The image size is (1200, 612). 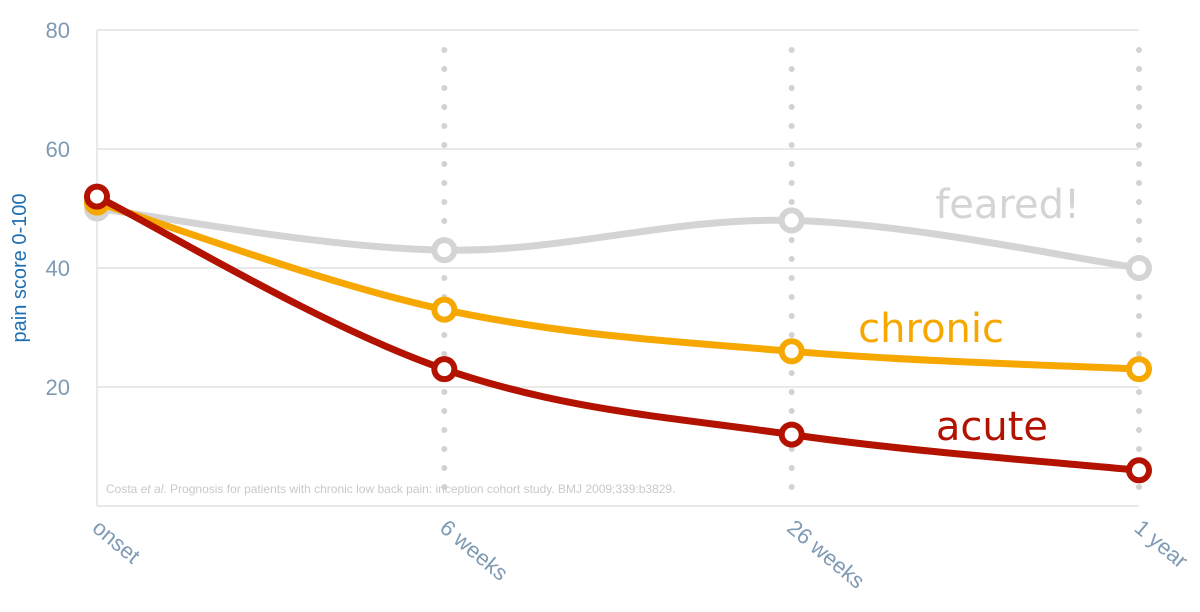 I want to click on series-label-acute: acute, so click(x=992, y=427).